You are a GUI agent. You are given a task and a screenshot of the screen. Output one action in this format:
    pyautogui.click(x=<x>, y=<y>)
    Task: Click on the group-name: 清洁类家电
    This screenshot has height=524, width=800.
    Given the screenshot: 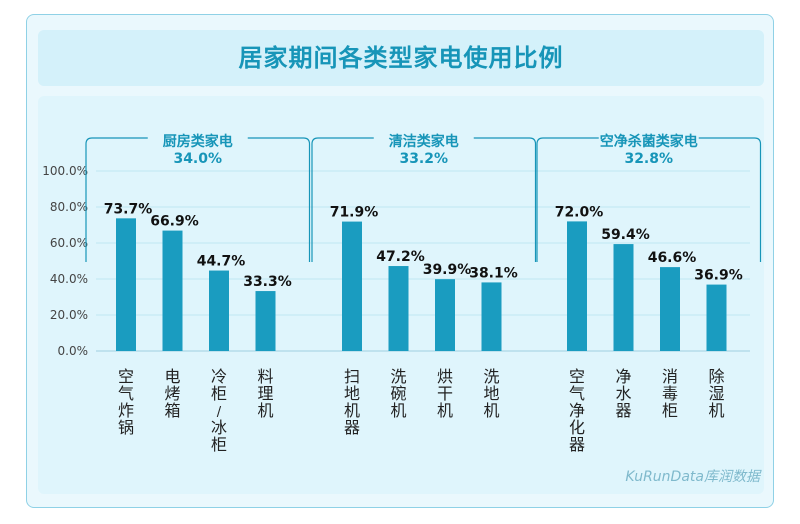 What is the action you would take?
    pyautogui.click(x=424, y=141)
    